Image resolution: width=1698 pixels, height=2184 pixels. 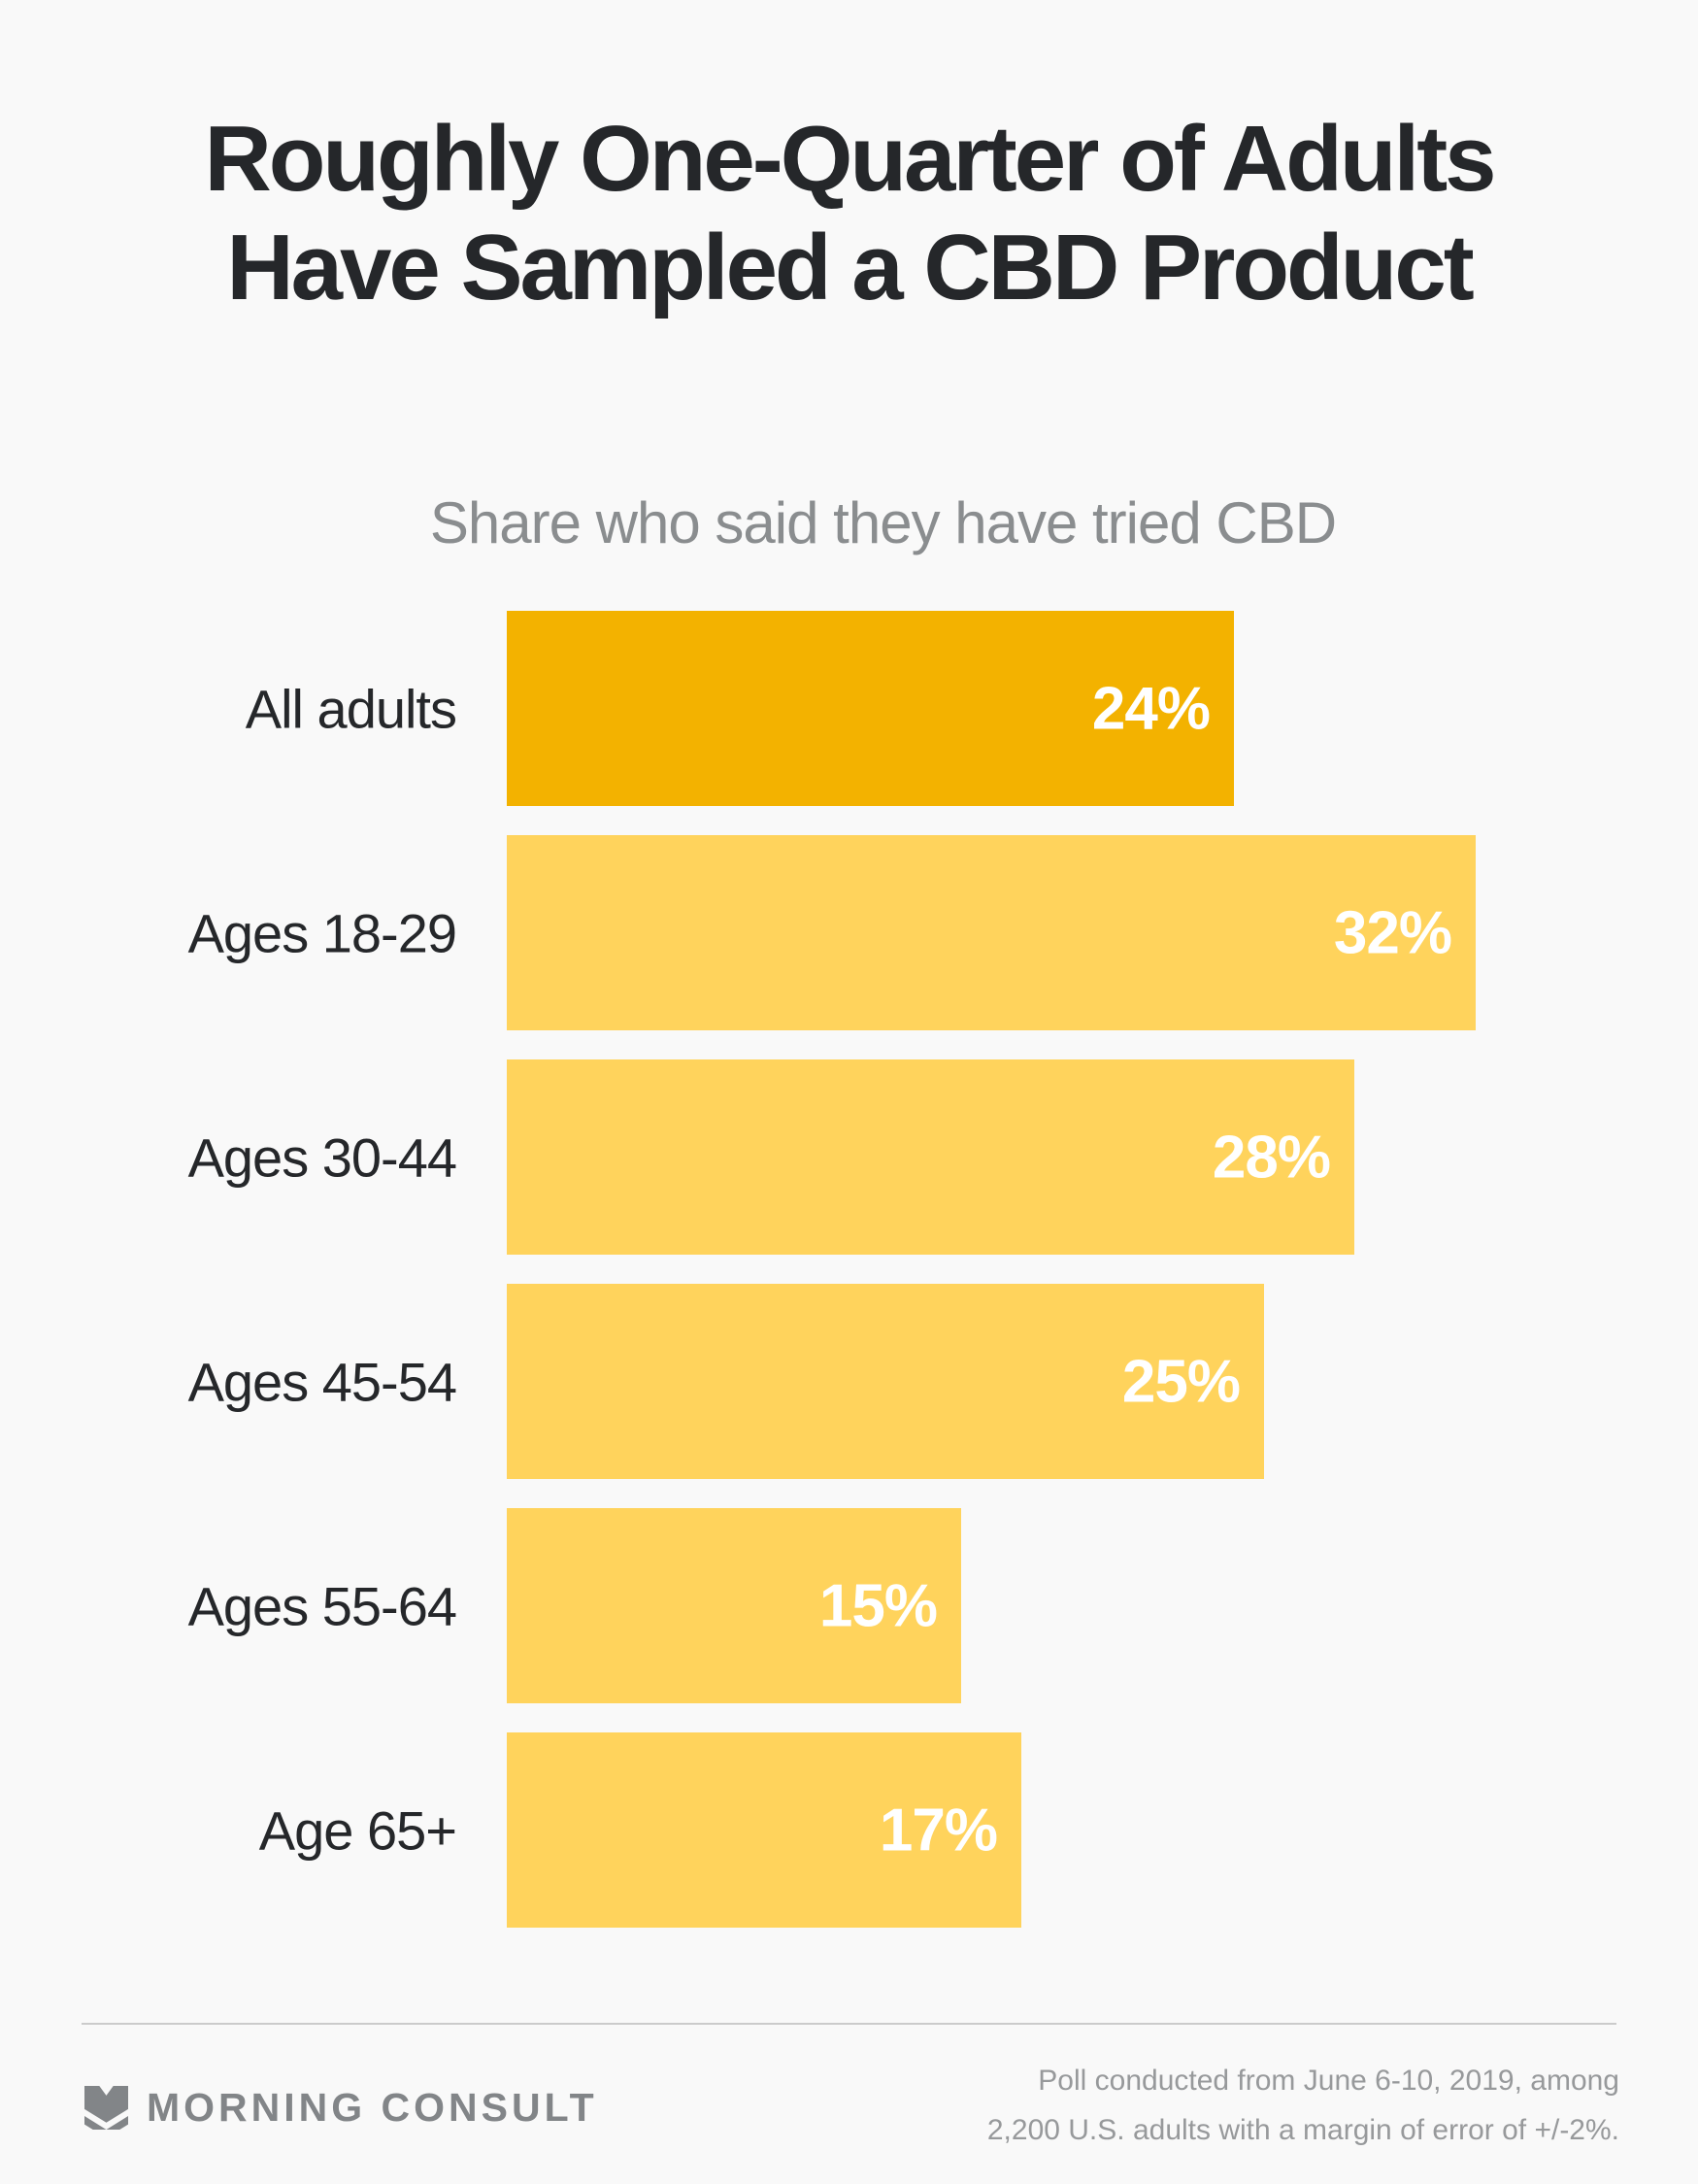 I want to click on bar: 17%, so click(x=764, y=1830).